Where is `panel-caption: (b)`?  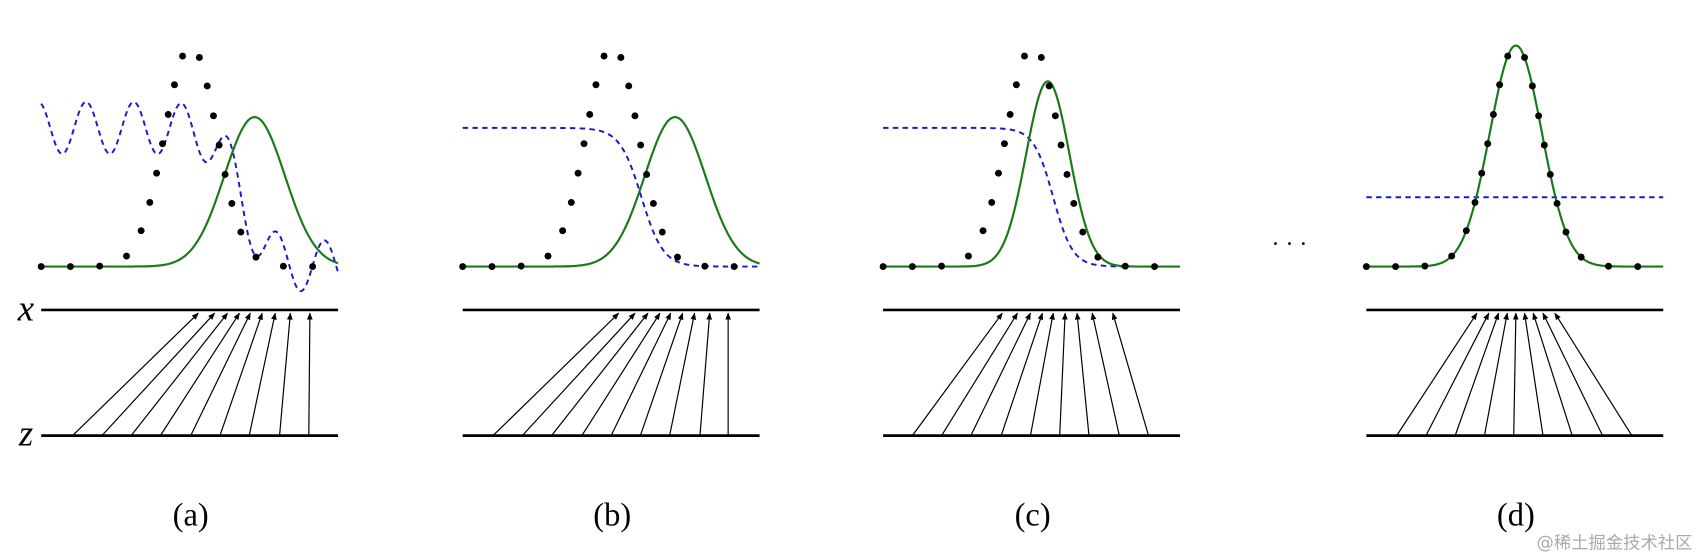 panel-caption: (b) is located at coordinates (612, 516).